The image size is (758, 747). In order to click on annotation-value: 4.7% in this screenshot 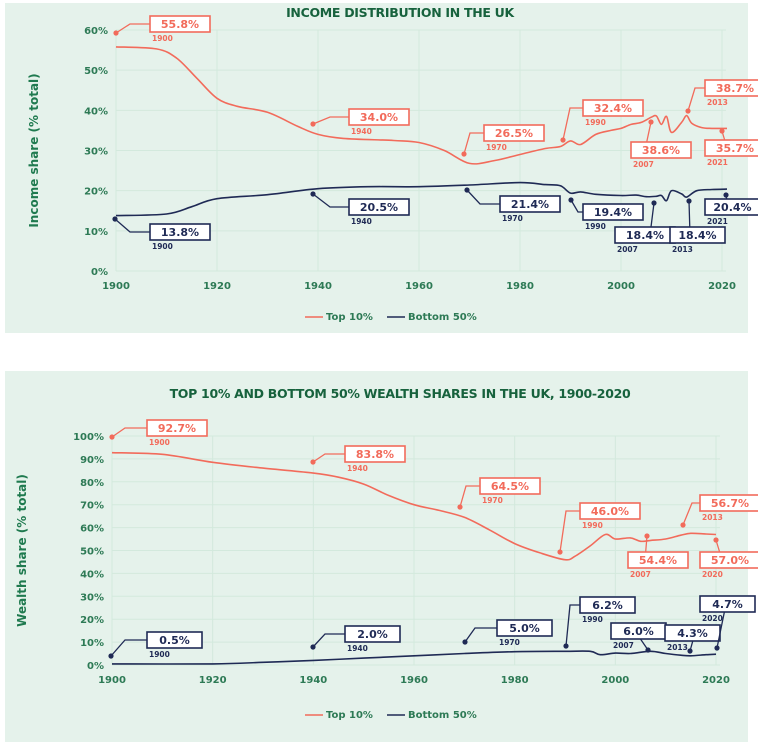, I will do `click(727, 604)`.